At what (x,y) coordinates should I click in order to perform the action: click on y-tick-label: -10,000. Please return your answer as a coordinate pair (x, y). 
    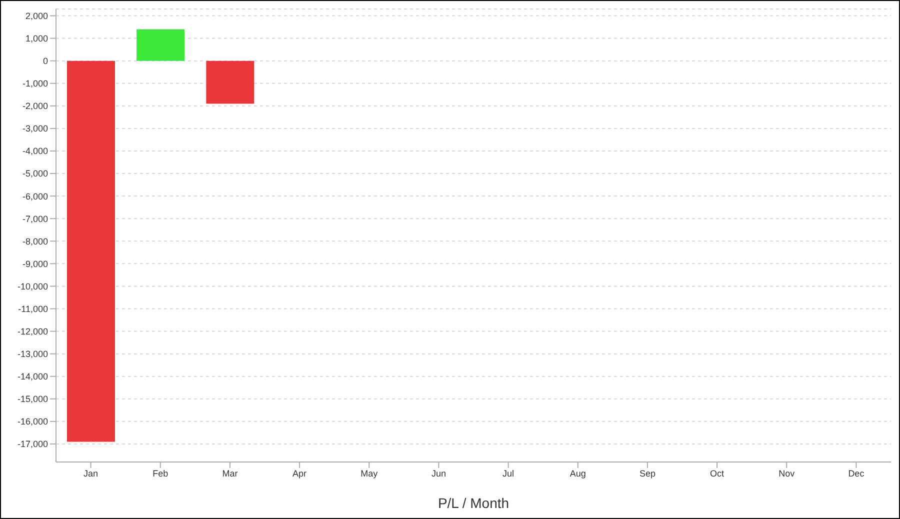
    Looking at the image, I should click on (32, 286).